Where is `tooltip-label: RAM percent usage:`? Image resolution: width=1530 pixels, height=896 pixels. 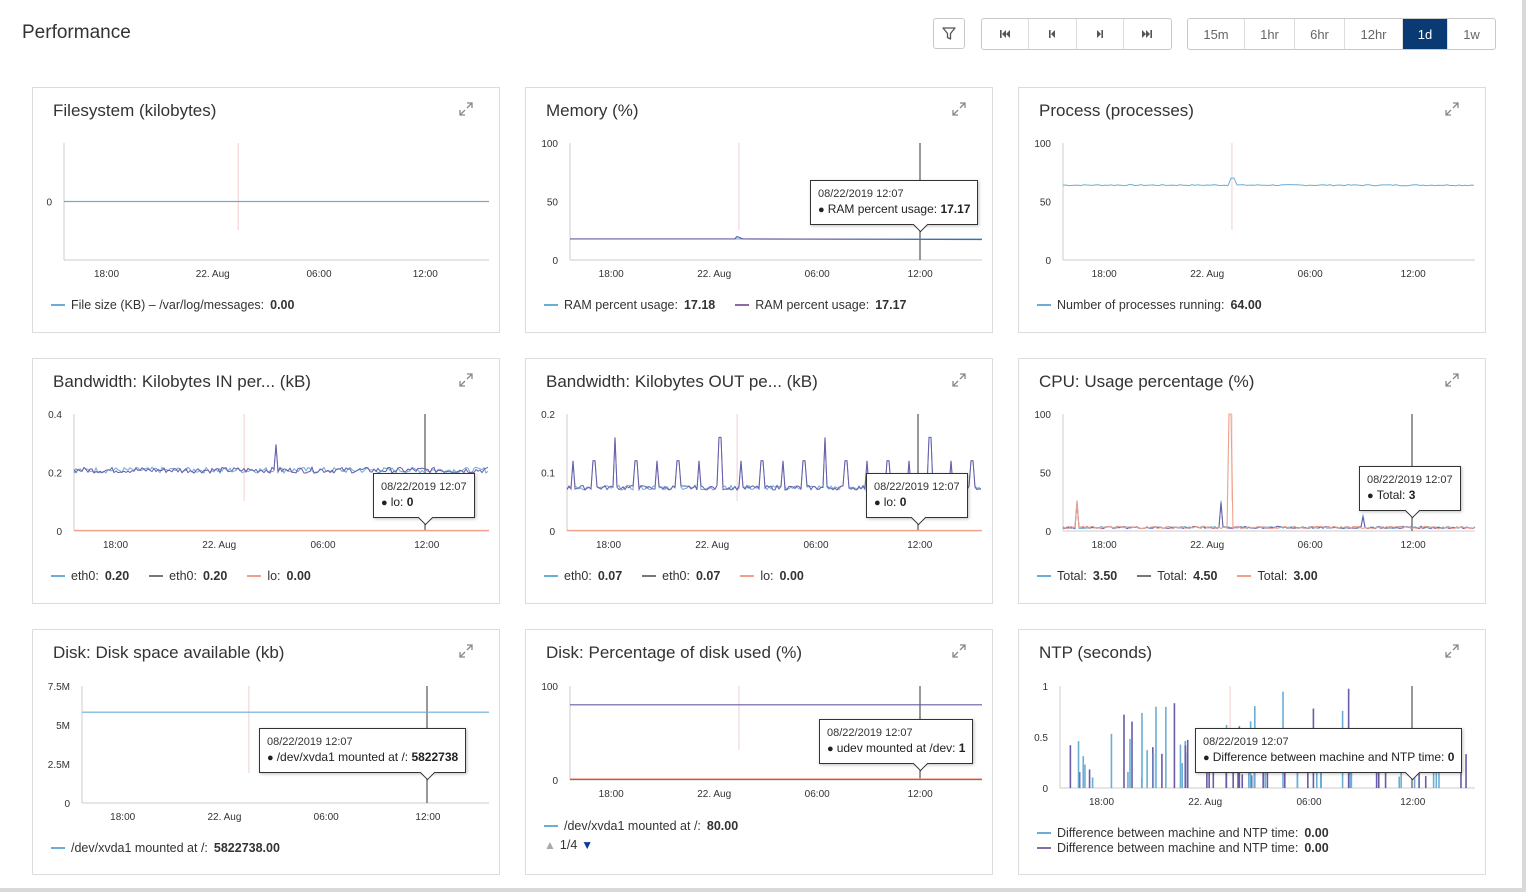 tooltip-label: RAM percent usage: is located at coordinates (884, 209).